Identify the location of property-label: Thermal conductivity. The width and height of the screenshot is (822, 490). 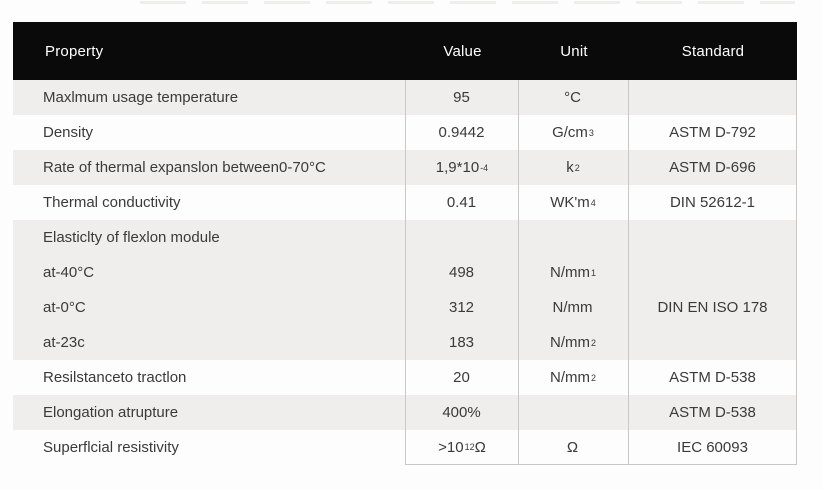
(112, 202).